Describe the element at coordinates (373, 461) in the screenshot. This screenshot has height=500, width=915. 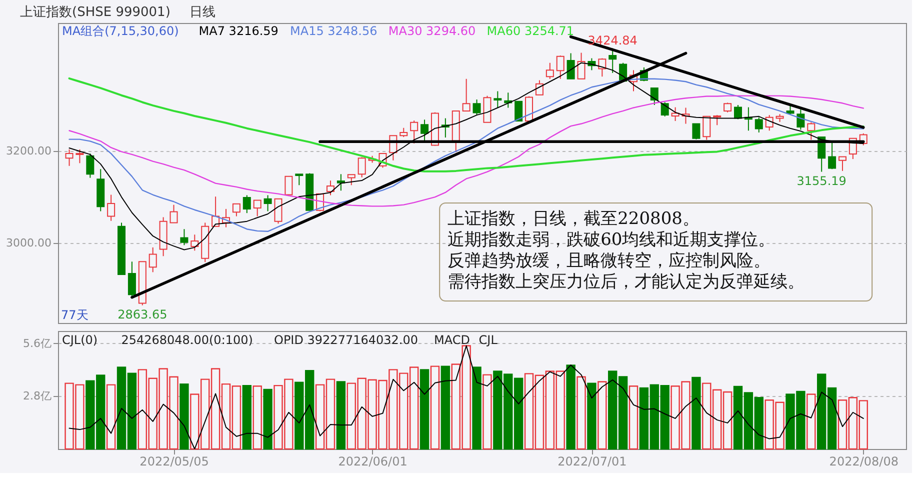
I see `x-tick-label: 2022/06/01` at that location.